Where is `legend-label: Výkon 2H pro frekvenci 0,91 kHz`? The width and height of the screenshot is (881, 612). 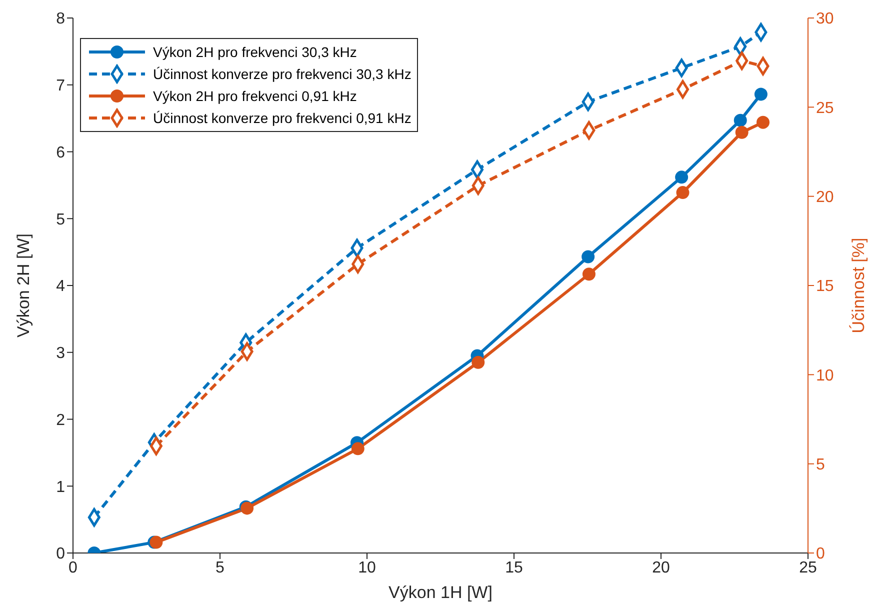
legend-label: Výkon 2H pro frekvenci 0,91 kHz is located at coordinates (255, 96).